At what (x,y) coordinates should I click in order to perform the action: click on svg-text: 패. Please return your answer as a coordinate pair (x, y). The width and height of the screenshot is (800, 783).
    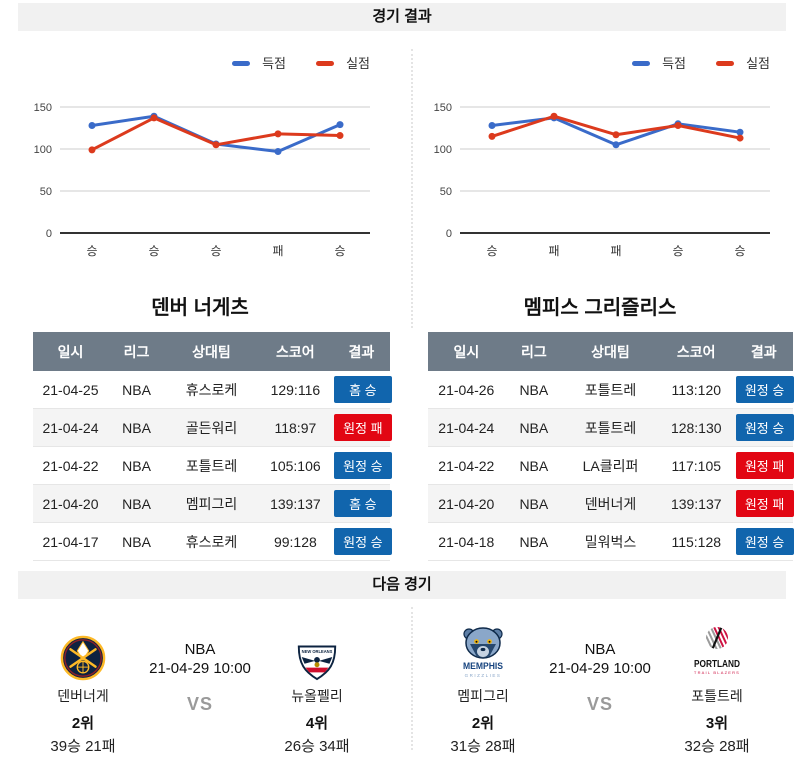
    Looking at the image, I should click on (615, 251).